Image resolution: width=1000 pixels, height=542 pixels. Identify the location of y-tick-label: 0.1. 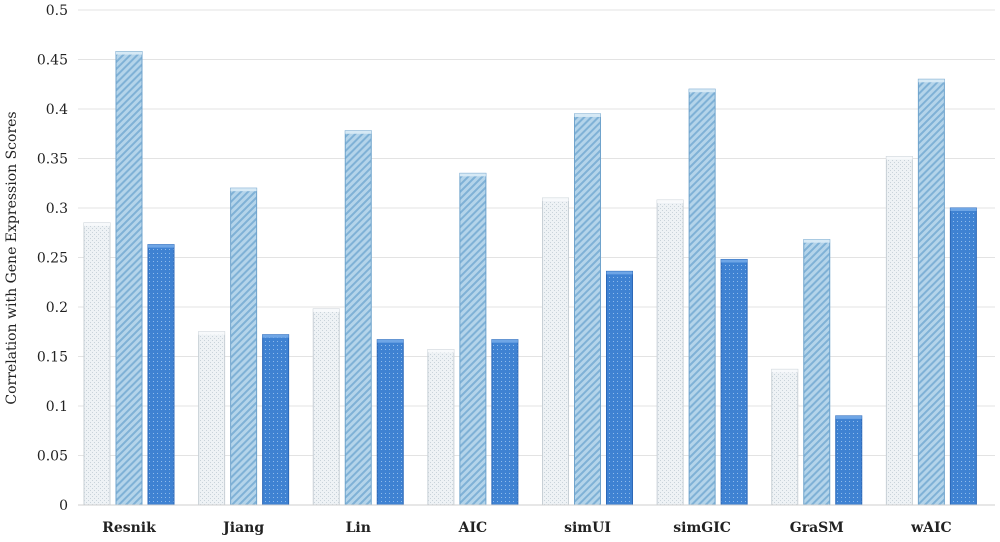
(57, 407).